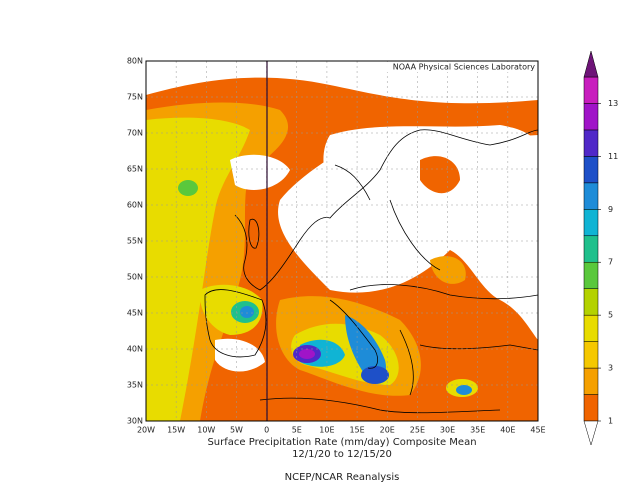 The image size is (640, 496). Describe the element at coordinates (610, 262) in the screenshot. I see `colorbar-label: 7` at that location.